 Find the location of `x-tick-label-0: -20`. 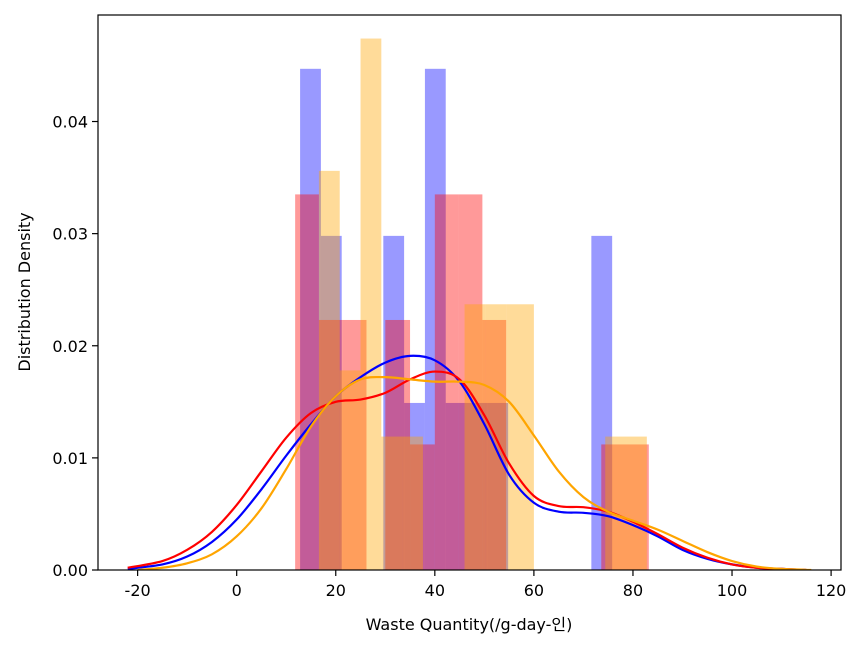

x-tick-label-0: -20 is located at coordinates (138, 590).